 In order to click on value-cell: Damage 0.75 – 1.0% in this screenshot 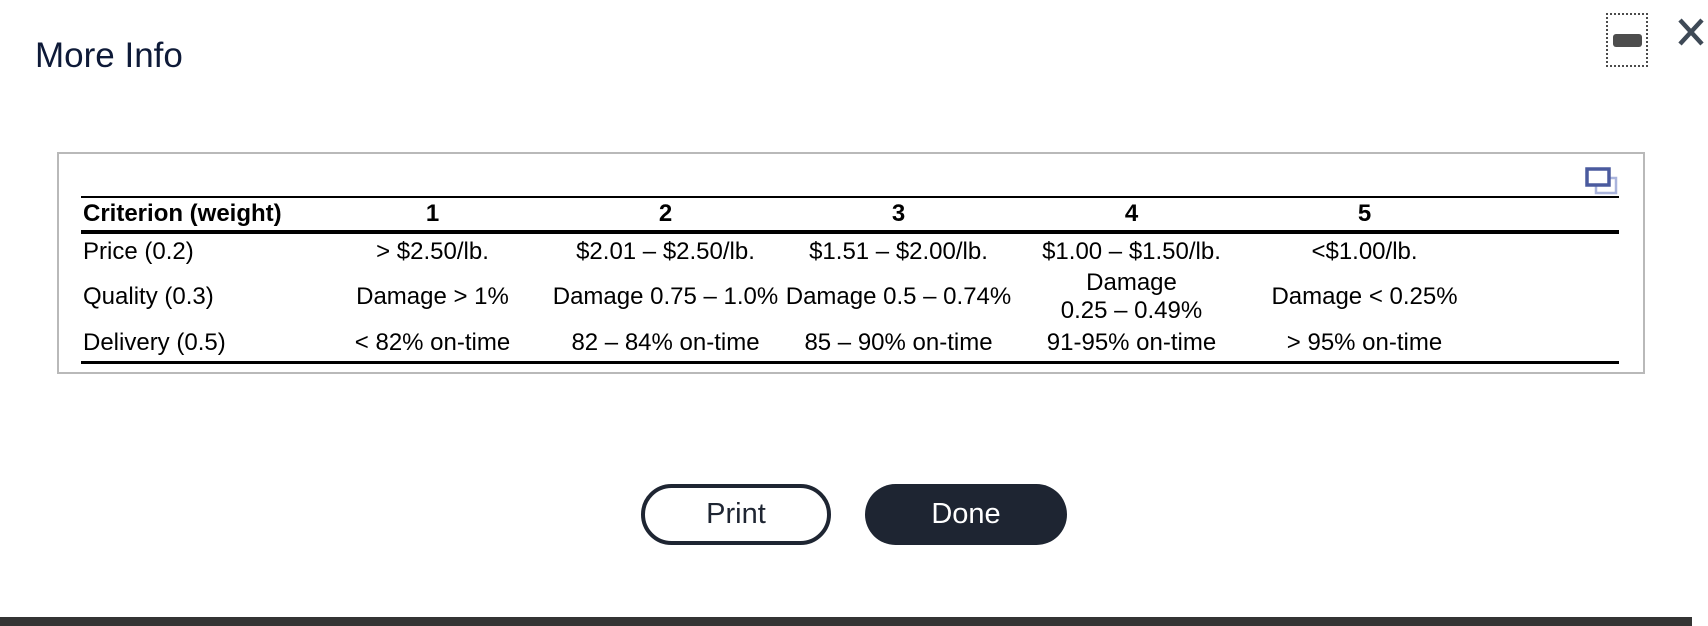, I will do `click(665, 296)`.